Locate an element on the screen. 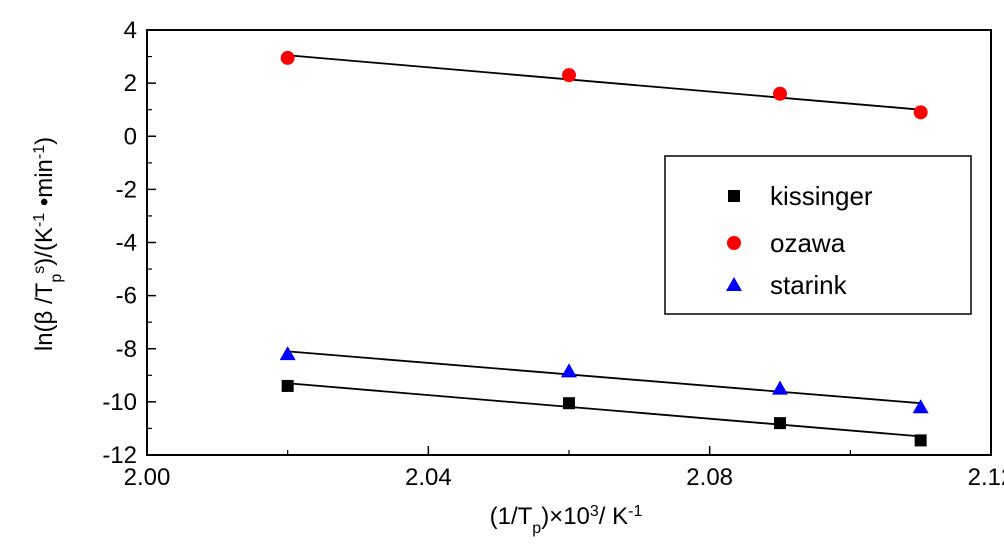 The width and height of the screenshot is (1004, 544). fit-line-starink is located at coordinates (604, 377).